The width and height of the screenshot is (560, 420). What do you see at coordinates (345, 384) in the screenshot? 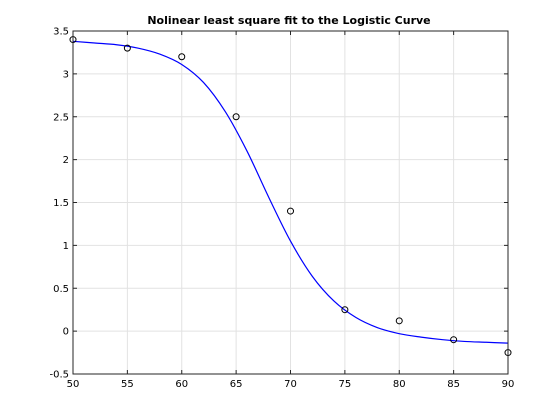
I see `x-tick-label: 75` at bounding box center [345, 384].